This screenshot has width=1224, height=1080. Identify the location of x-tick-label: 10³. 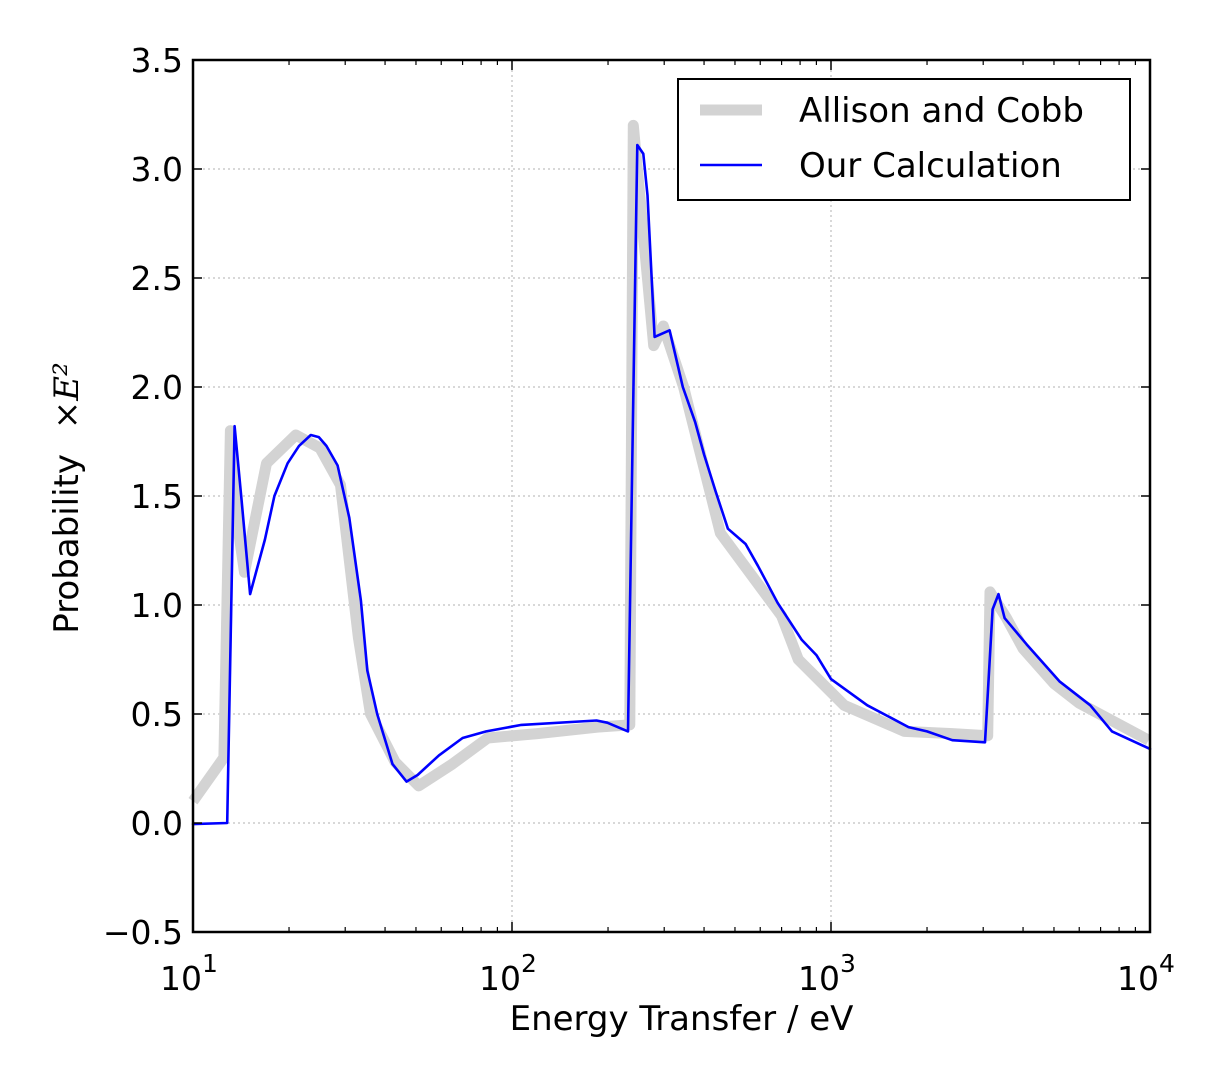
(827, 973).